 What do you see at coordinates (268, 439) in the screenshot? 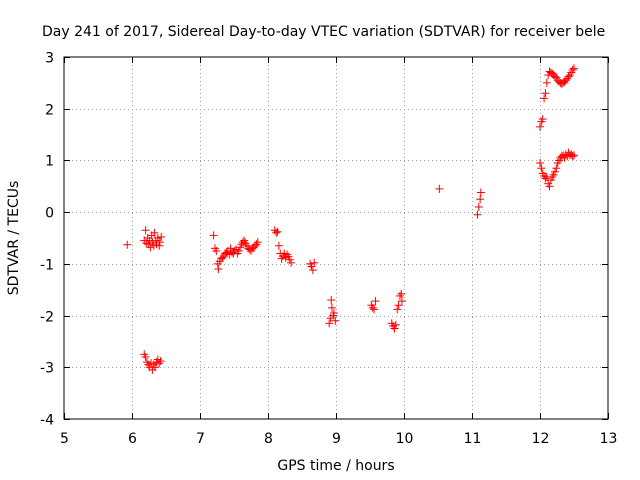
I see `x-tick-label: 8` at bounding box center [268, 439].